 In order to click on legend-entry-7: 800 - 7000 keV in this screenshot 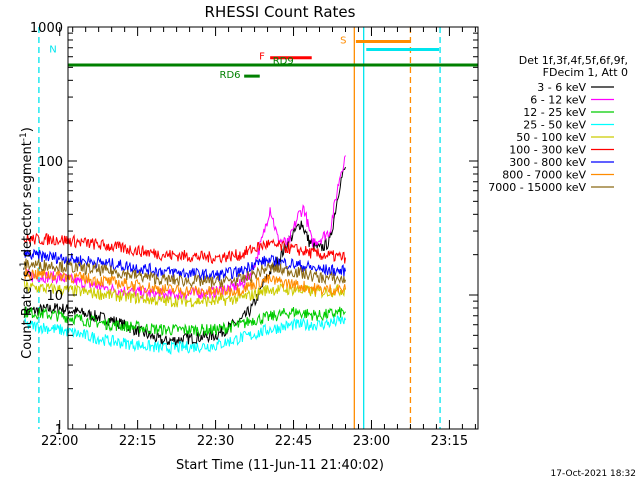, I will do `click(544, 175)`.